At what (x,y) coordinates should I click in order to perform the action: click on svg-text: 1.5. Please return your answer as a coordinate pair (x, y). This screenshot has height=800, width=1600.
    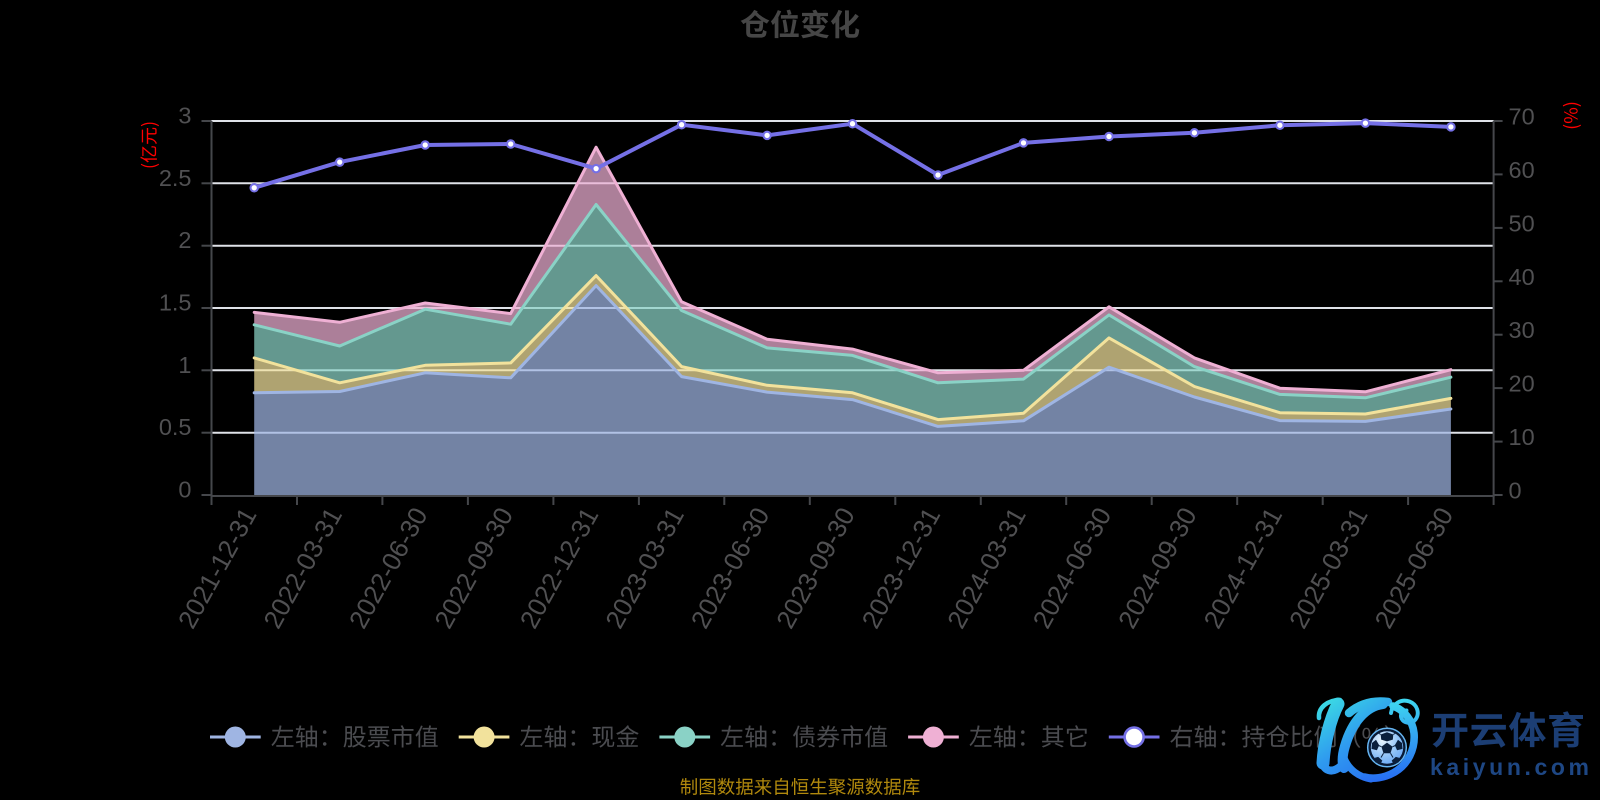
    Looking at the image, I should click on (175, 303).